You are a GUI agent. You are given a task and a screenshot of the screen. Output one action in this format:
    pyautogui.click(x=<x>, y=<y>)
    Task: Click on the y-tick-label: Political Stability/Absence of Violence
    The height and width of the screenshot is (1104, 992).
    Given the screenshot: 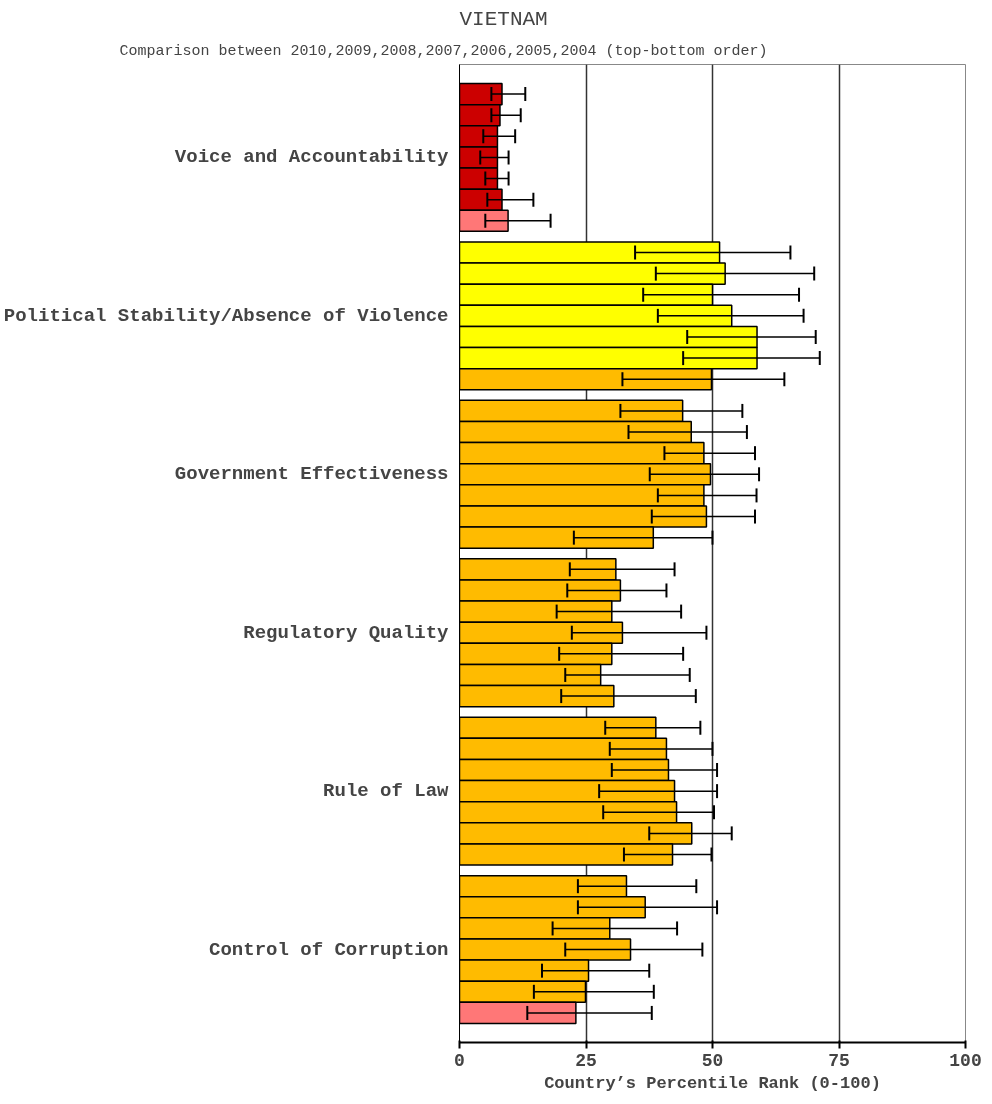 What is the action you would take?
    pyautogui.click(x=226, y=315)
    